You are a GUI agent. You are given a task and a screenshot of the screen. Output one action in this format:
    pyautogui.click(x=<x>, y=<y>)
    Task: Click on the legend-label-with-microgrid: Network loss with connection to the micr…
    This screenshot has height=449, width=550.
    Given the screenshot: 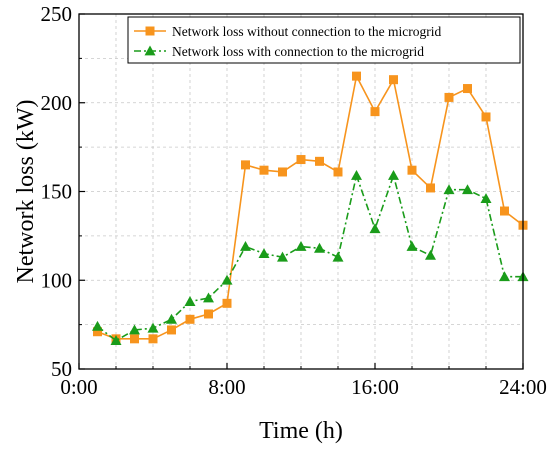 What is the action you would take?
    pyautogui.click(x=298, y=51)
    